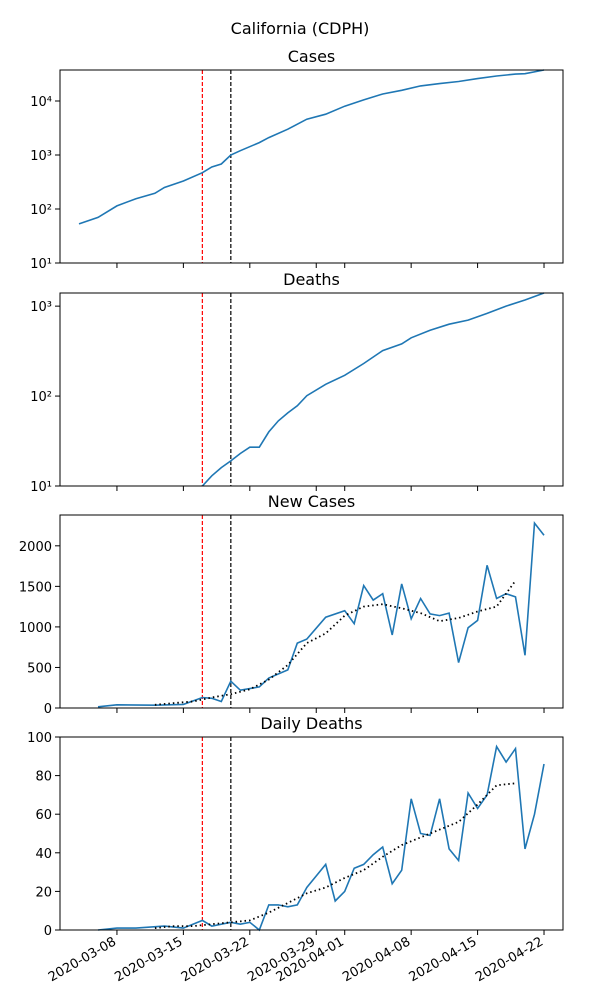  I want to click on y-tick-label: 10⁴, so click(41, 102).